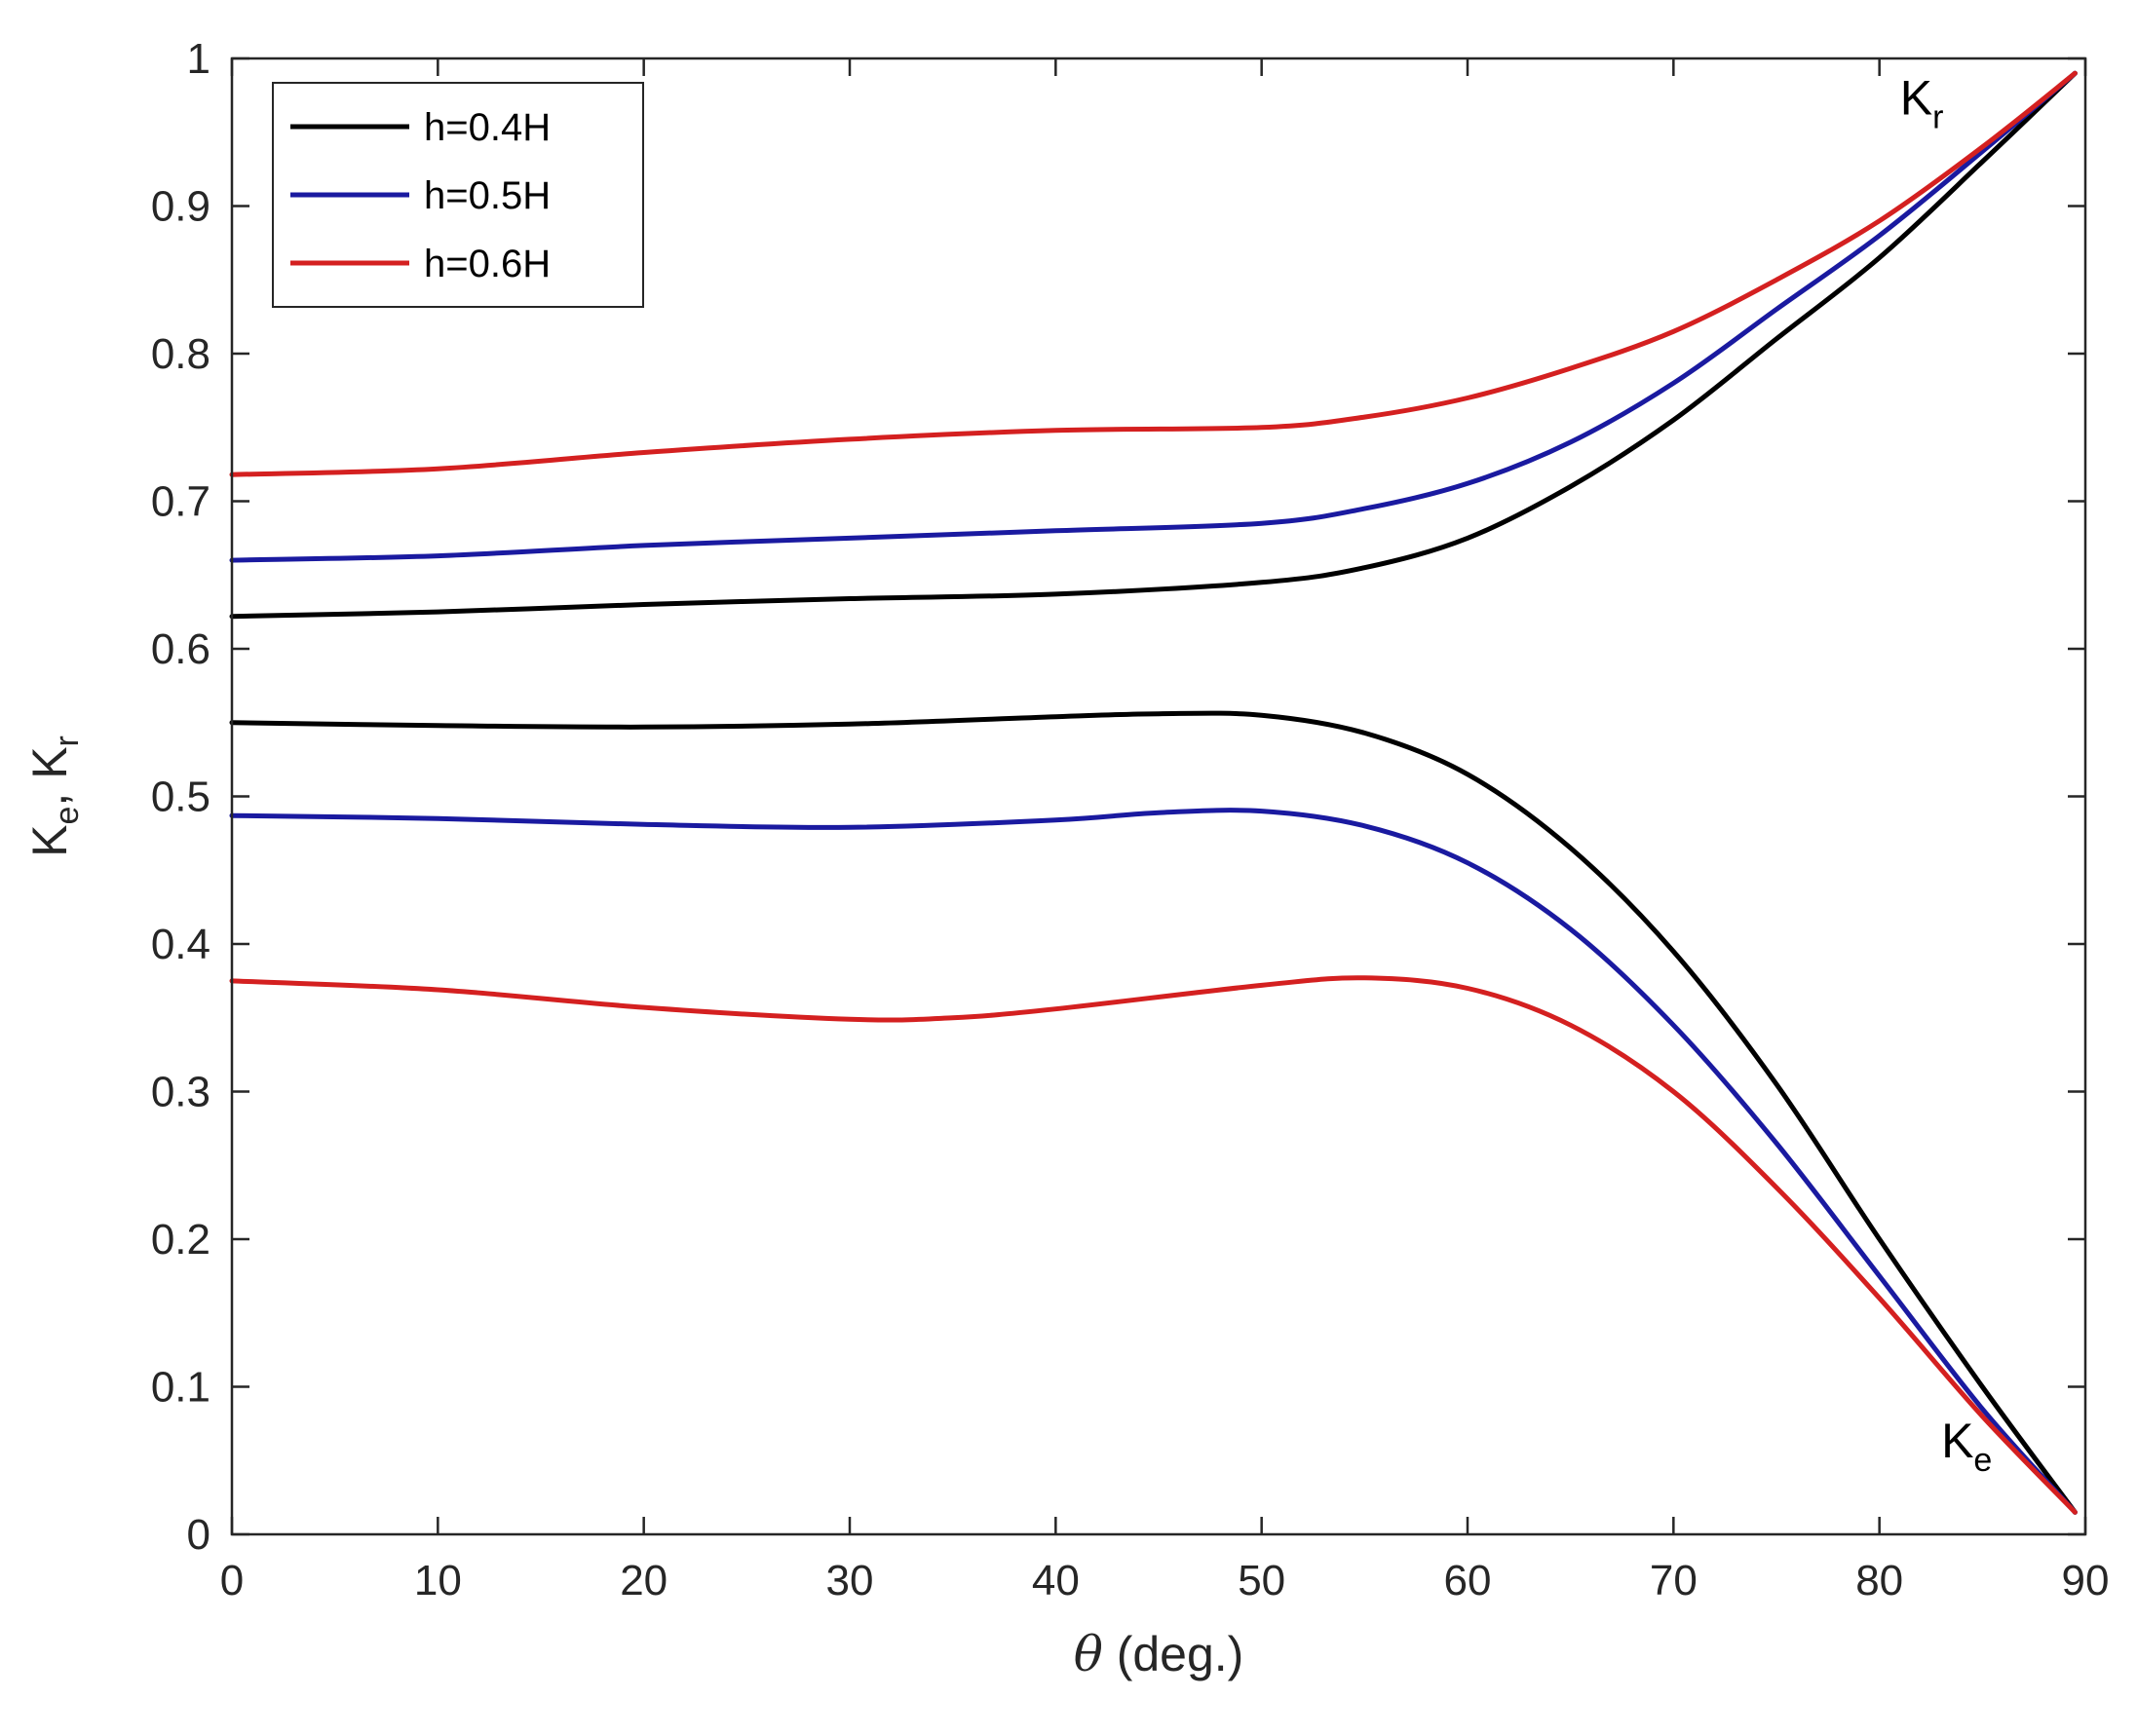 This screenshot has height=1736, width=2137. What do you see at coordinates (1468, 1580) in the screenshot?
I see `x-tick-label: 60` at bounding box center [1468, 1580].